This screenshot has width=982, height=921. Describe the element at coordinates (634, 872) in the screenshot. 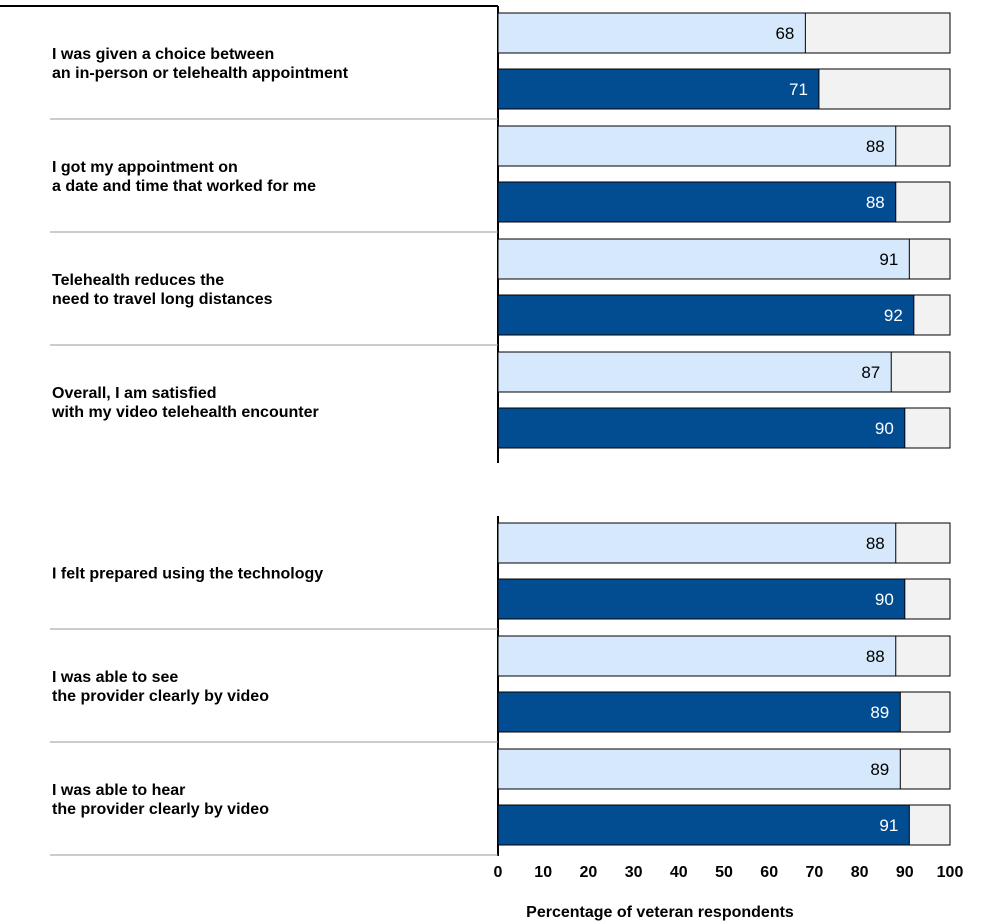

I see `x-tick-label: 30` at that location.